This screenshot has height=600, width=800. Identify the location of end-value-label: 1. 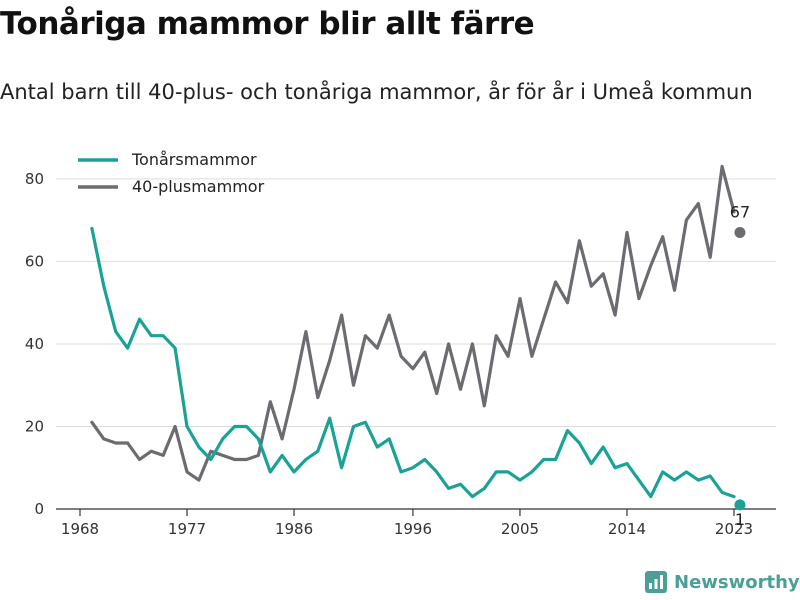
(740, 519).